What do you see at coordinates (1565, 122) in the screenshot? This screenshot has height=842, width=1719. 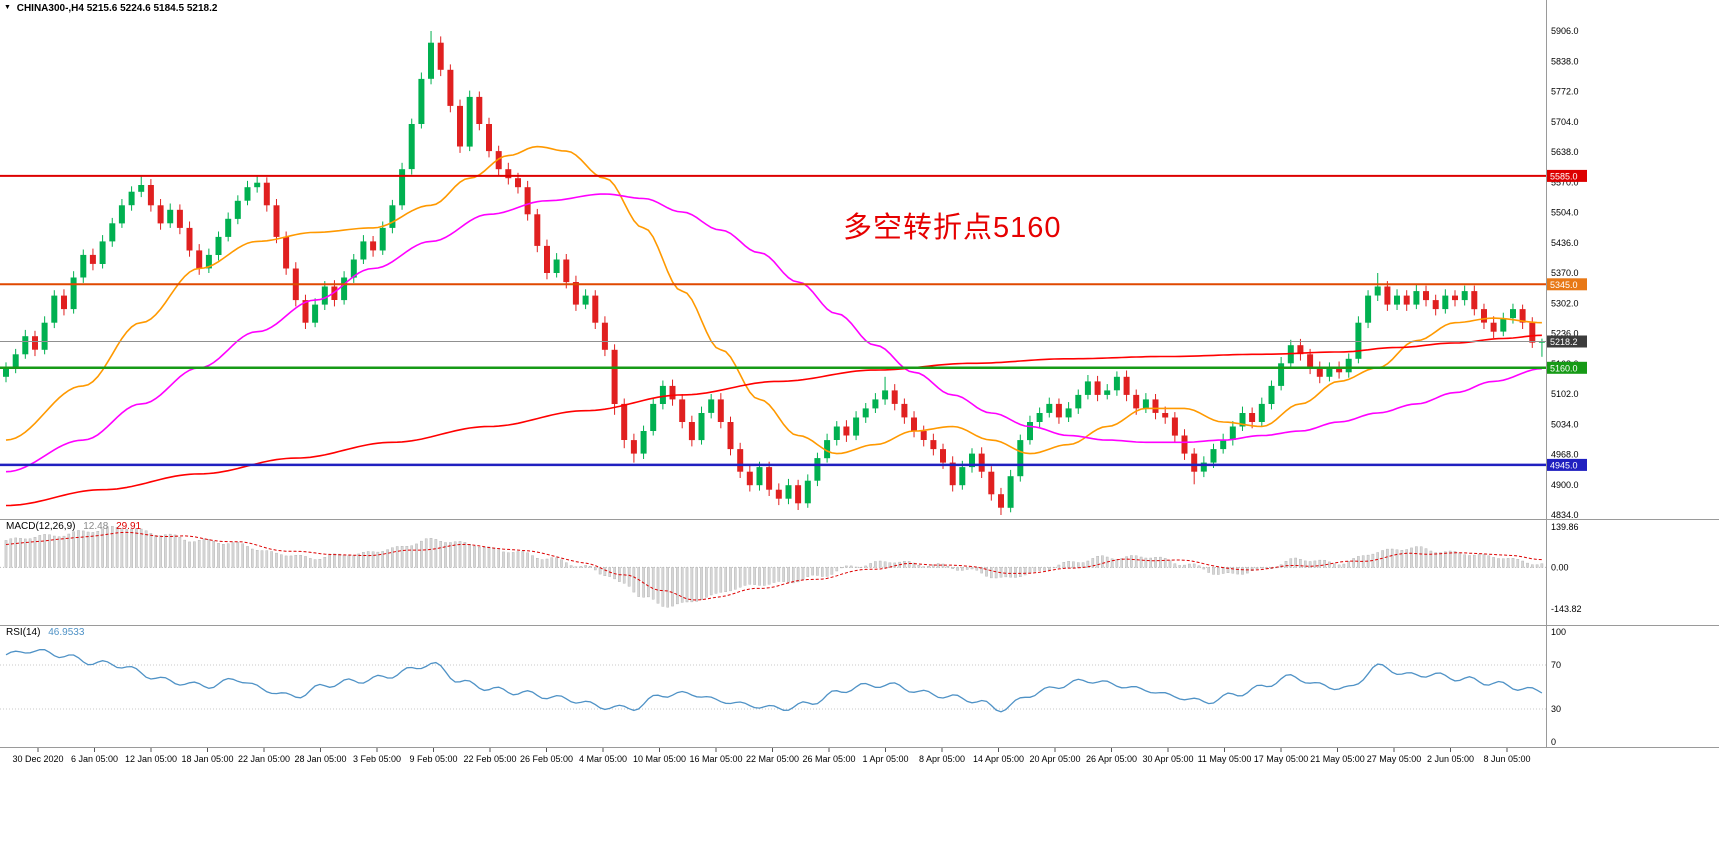 I see `price-tick-label: 5704.0` at bounding box center [1565, 122].